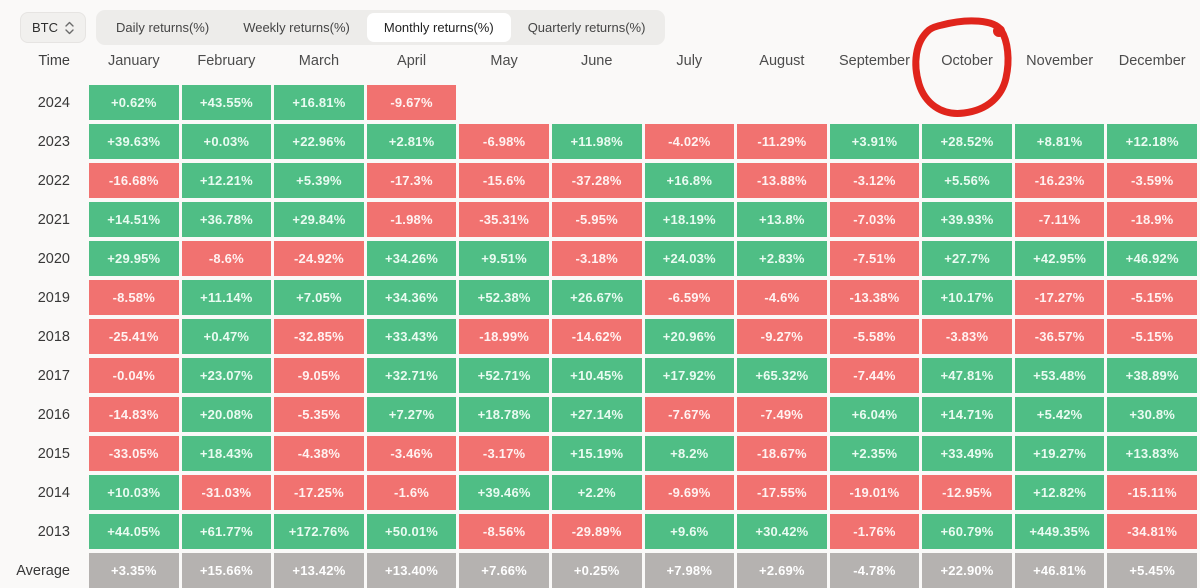 This screenshot has height=588, width=1200. Describe the element at coordinates (411, 414) in the screenshot. I see `return-cell: +7.27%` at that location.